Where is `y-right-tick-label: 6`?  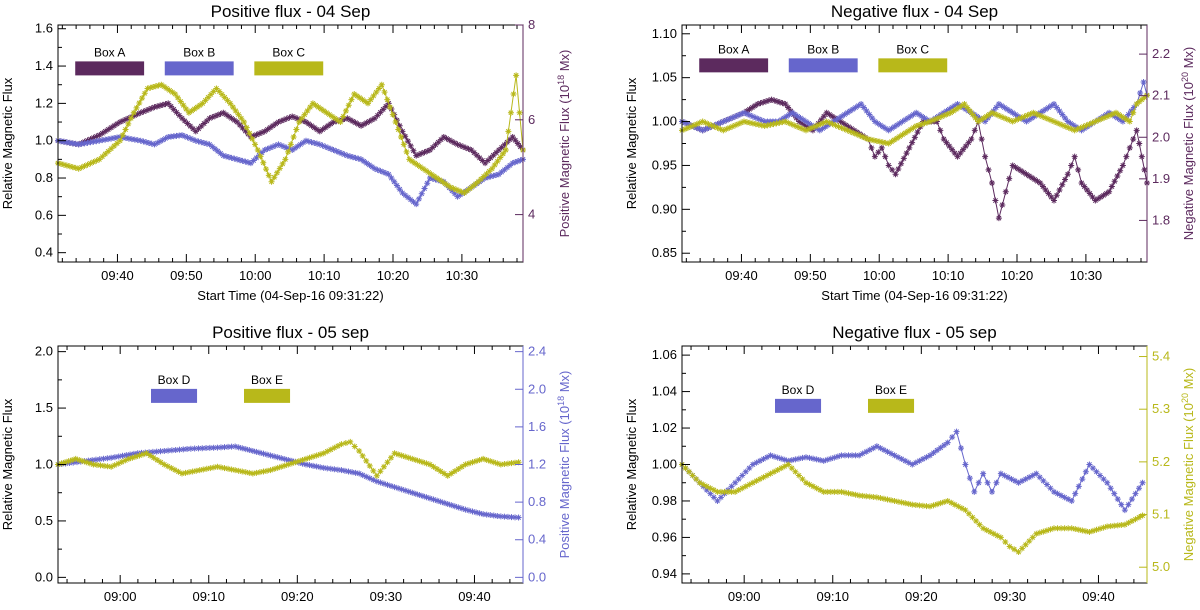 y-right-tick-label: 6 is located at coordinates (531, 119).